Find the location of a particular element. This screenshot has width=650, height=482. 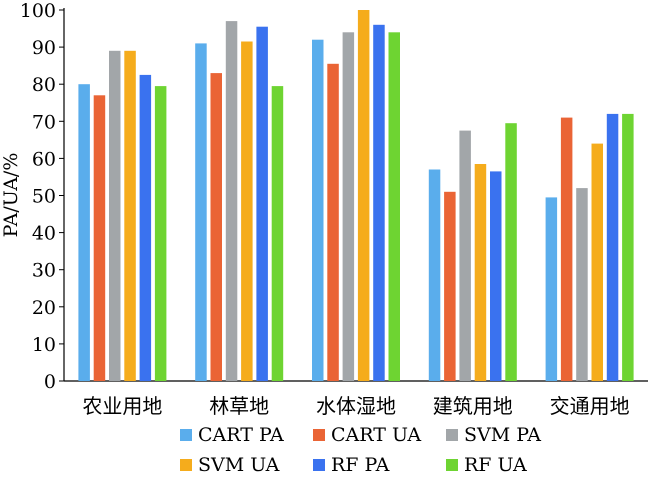

x-axis-ticks: 农业用地 林草地 水体湿地 建筑用地 交通用地 is located at coordinates (355, 406).